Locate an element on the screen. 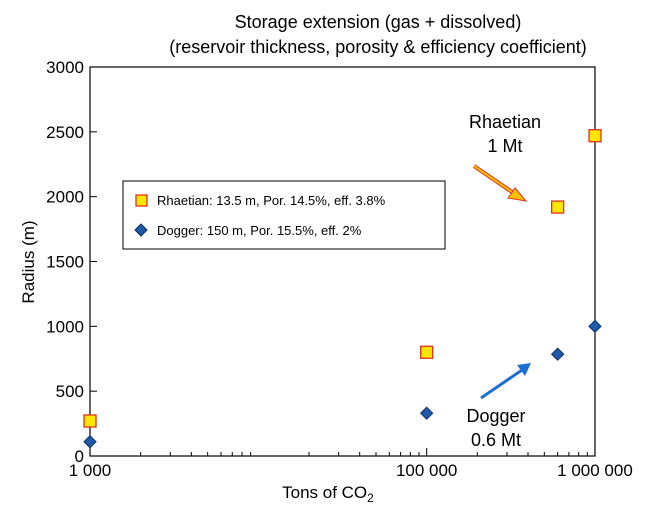  annotation-rhaetian-line2: 1 Mt is located at coordinates (504, 146).